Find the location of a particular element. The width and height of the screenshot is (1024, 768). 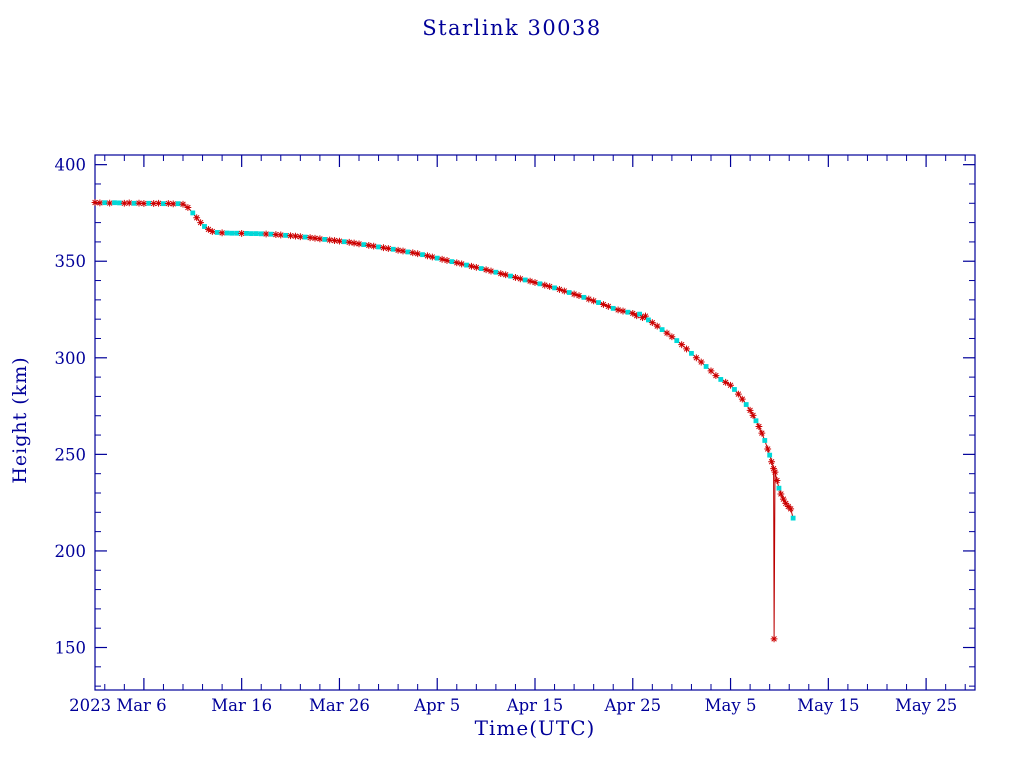

x-tick-label: Apr 5 is located at coordinates (436, 705).